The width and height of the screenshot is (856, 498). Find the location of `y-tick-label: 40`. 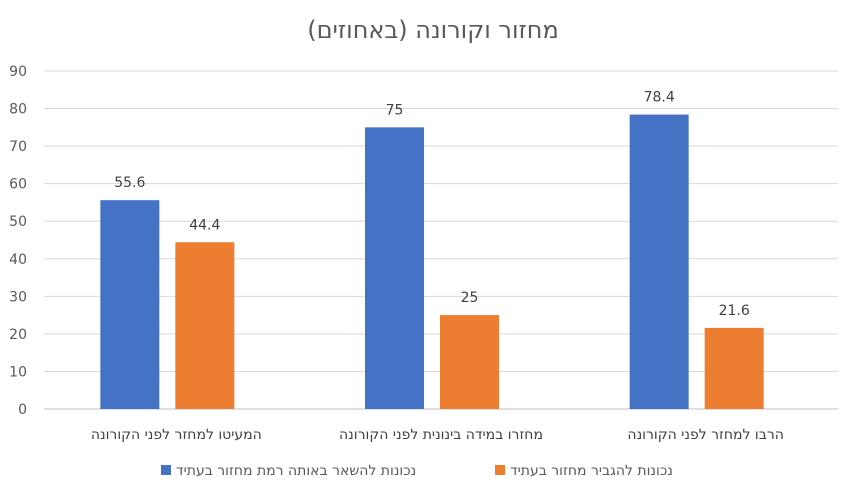

y-tick-label: 40 is located at coordinates (18, 260).